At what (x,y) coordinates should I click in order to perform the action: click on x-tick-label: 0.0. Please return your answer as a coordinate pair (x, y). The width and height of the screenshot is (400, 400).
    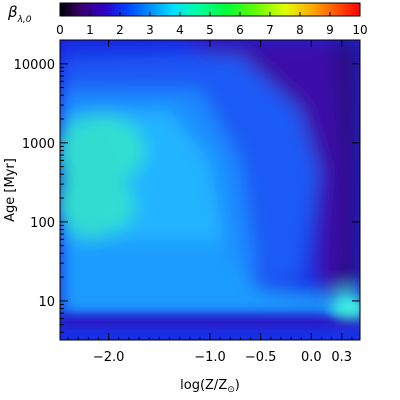
    Looking at the image, I should click on (311, 357).